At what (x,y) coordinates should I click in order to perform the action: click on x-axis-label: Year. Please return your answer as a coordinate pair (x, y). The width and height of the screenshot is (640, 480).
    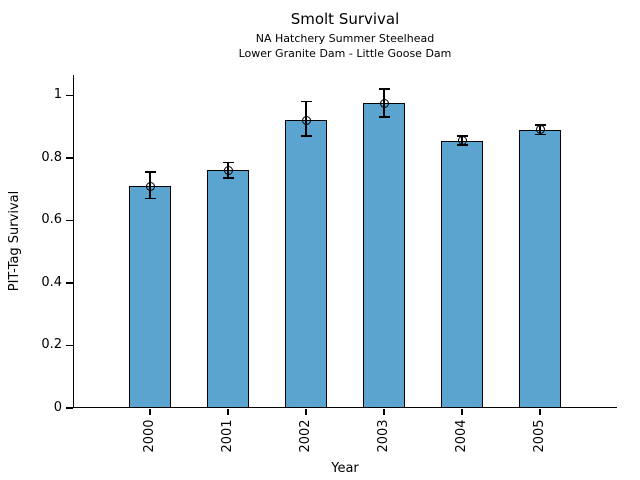
    Looking at the image, I should click on (345, 468).